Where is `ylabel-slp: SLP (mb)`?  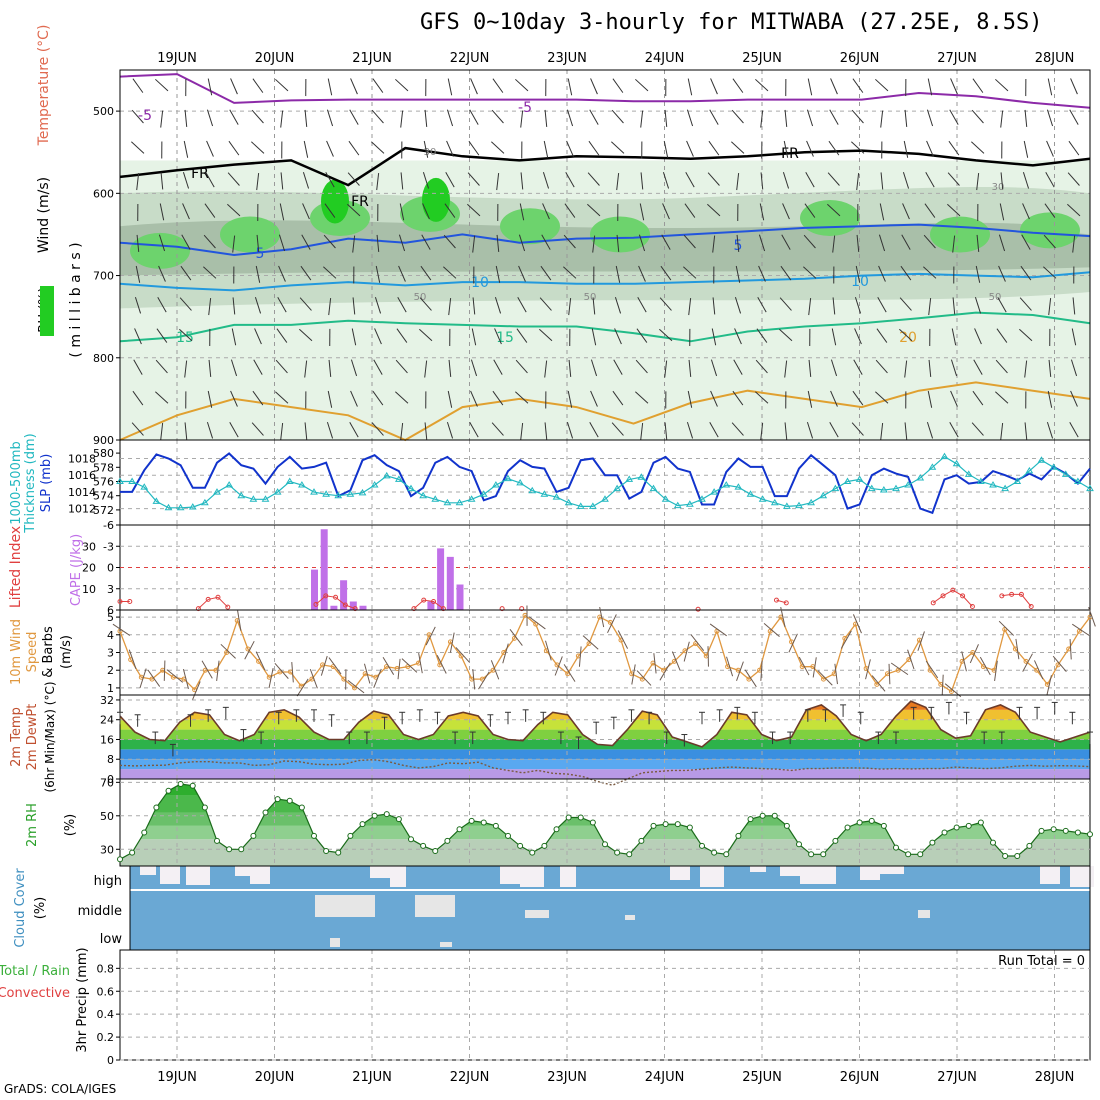 ylabel-slp: SLP (mb) is located at coordinates (46, 483).